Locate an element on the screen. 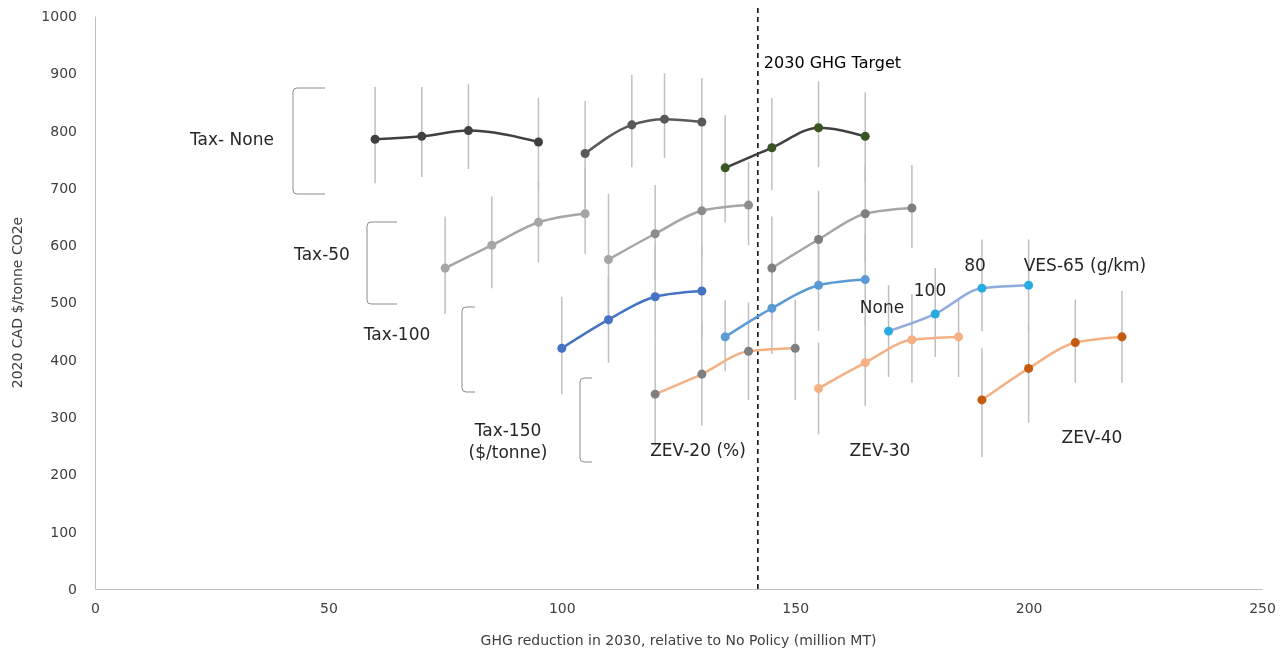 The image size is (1282, 659). x-tick-label: 250 is located at coordinates (1262, 607).